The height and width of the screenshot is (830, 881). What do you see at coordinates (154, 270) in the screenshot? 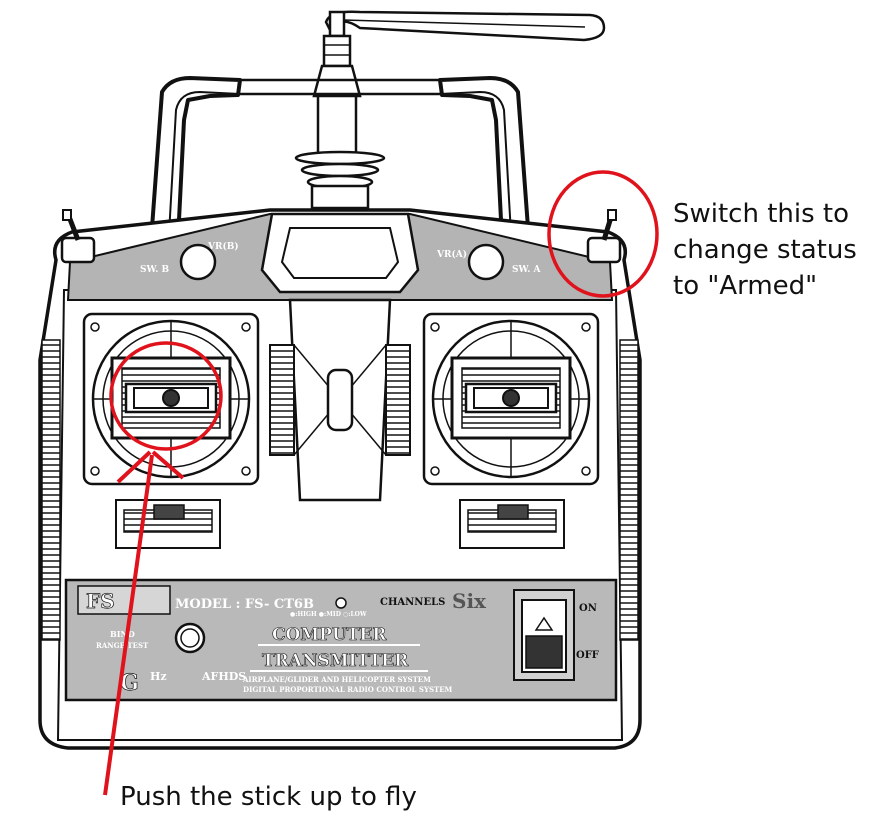
I see `sw-b-label: SW. B` at bounding box center [154, 270].